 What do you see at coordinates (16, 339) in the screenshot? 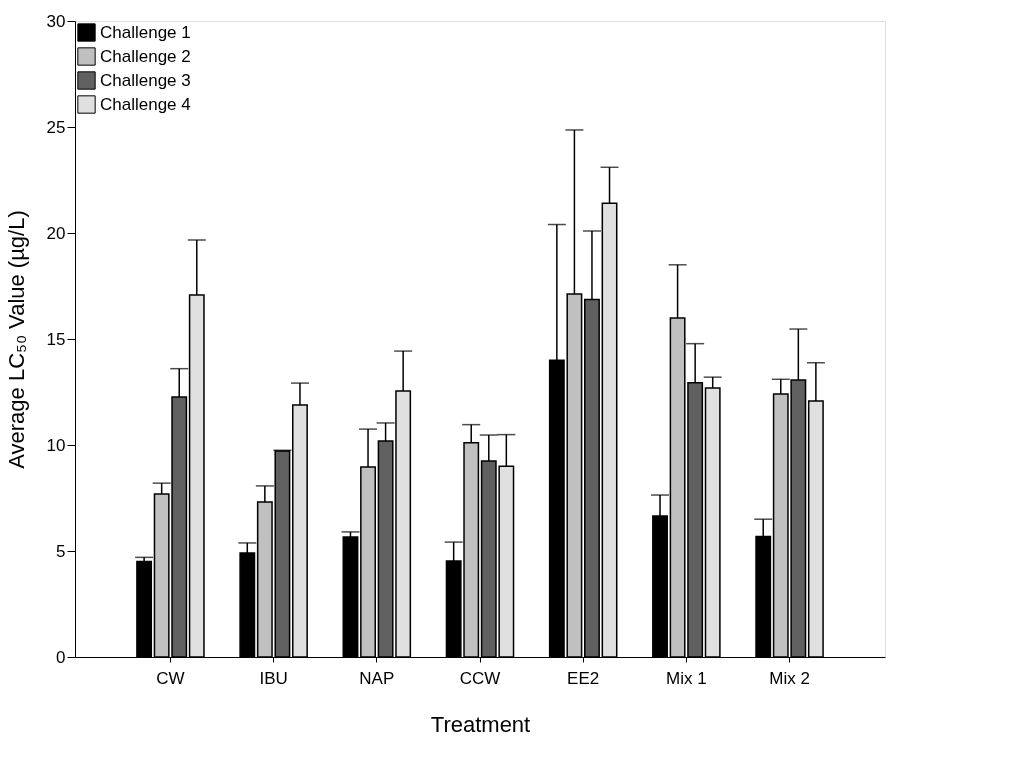
I see `y-axis-title: Average LC₅₀ Value (µg/L)` at bounding box center [16, 339].